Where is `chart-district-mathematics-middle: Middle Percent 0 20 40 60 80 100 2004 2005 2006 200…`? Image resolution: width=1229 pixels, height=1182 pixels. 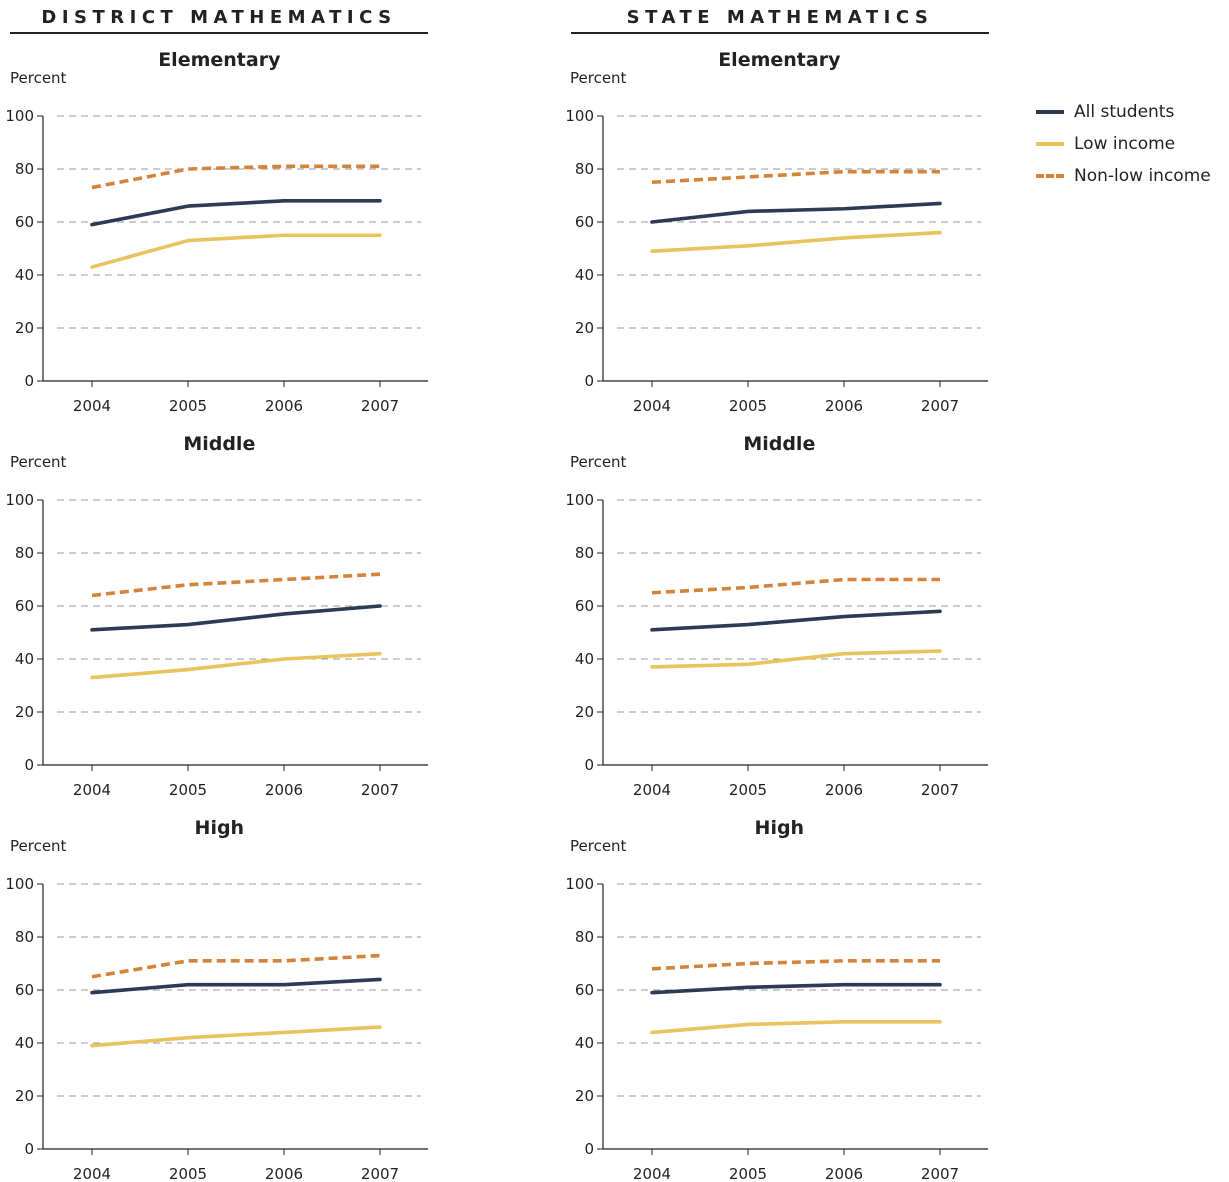
chart-district-mathematics-middle: Middle Percent 0 20 40 60 80 100 2004 2005 2006 200… is located at coordinates (216, 616).